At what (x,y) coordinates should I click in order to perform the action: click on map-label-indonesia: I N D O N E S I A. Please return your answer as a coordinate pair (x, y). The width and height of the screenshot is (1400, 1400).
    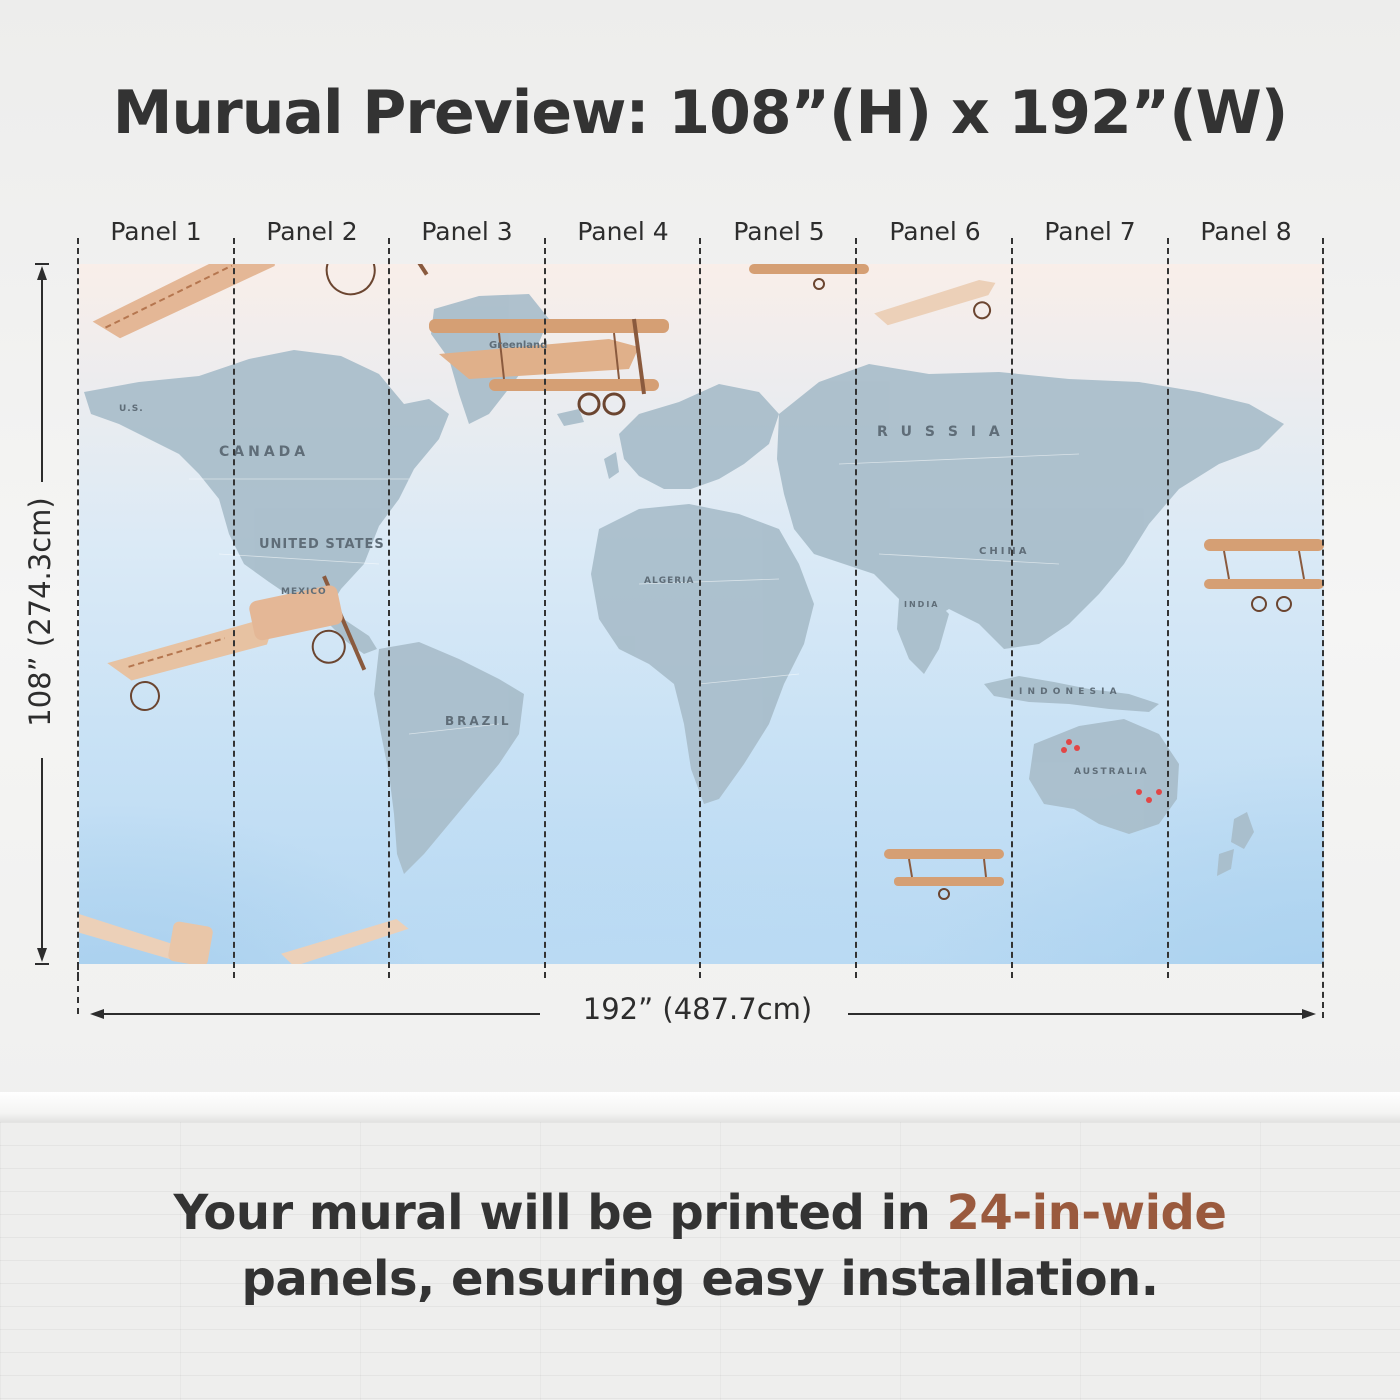
    Looking at the image, I should click on (1068, 692).